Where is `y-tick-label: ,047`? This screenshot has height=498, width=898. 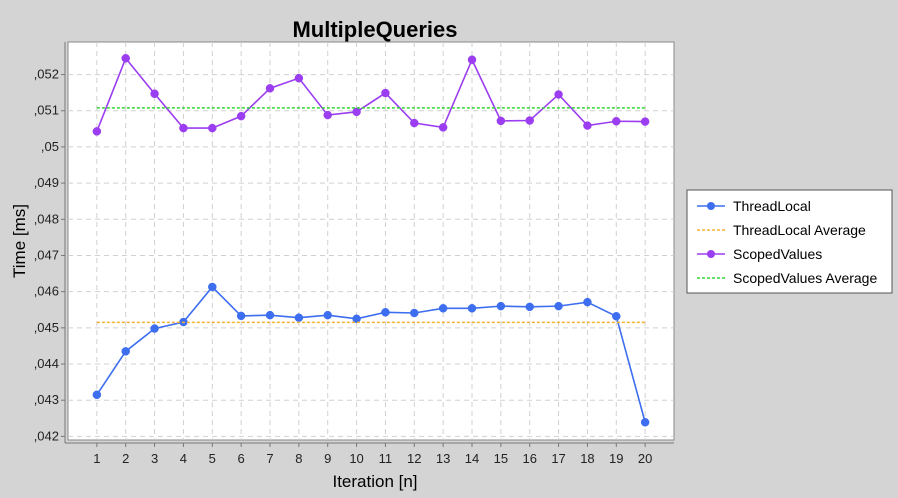 y-tick-label: ,047 is located at coordinates (46, 254).